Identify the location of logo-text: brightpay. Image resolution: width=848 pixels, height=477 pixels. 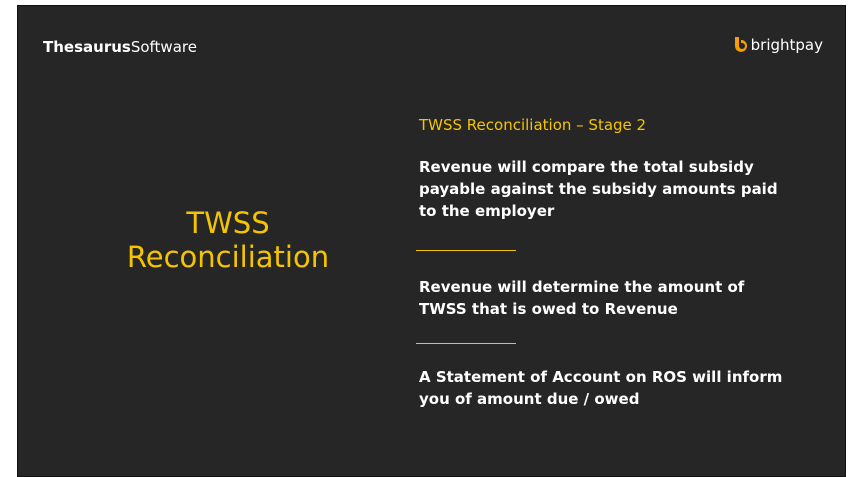
(786, 45).